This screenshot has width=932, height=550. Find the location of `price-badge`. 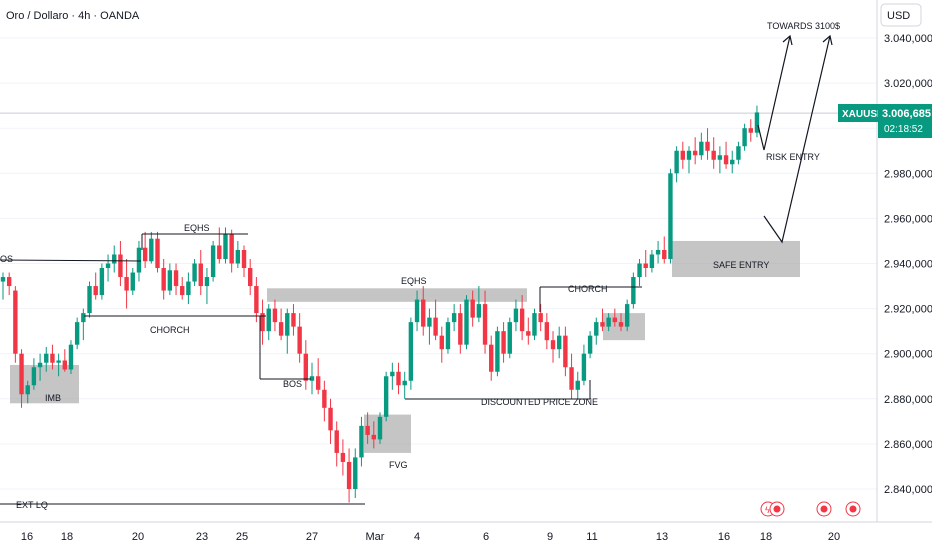

price-badge is located at coordinates (905, 121).